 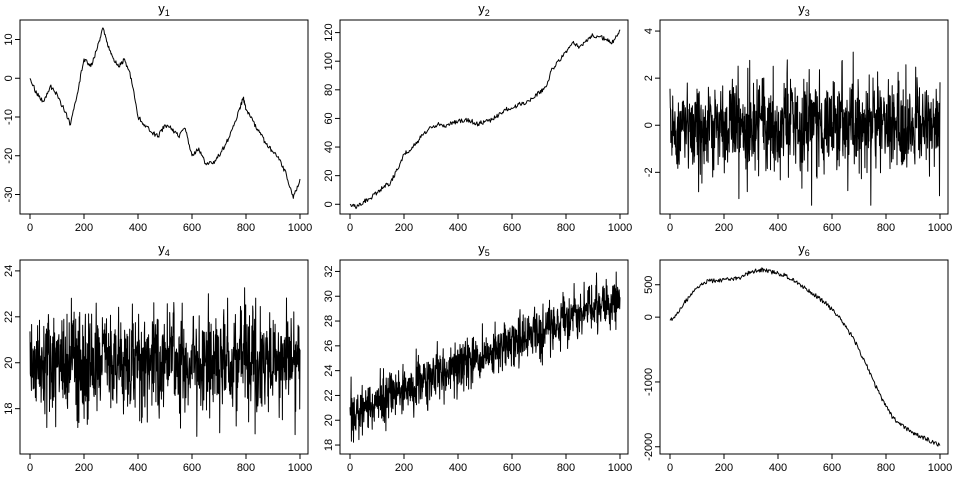 What do you see at coordinates (329, 420) in the screenshot?
I see `y-tick-label-y5-1: 20` at bounding box center [329, 420].